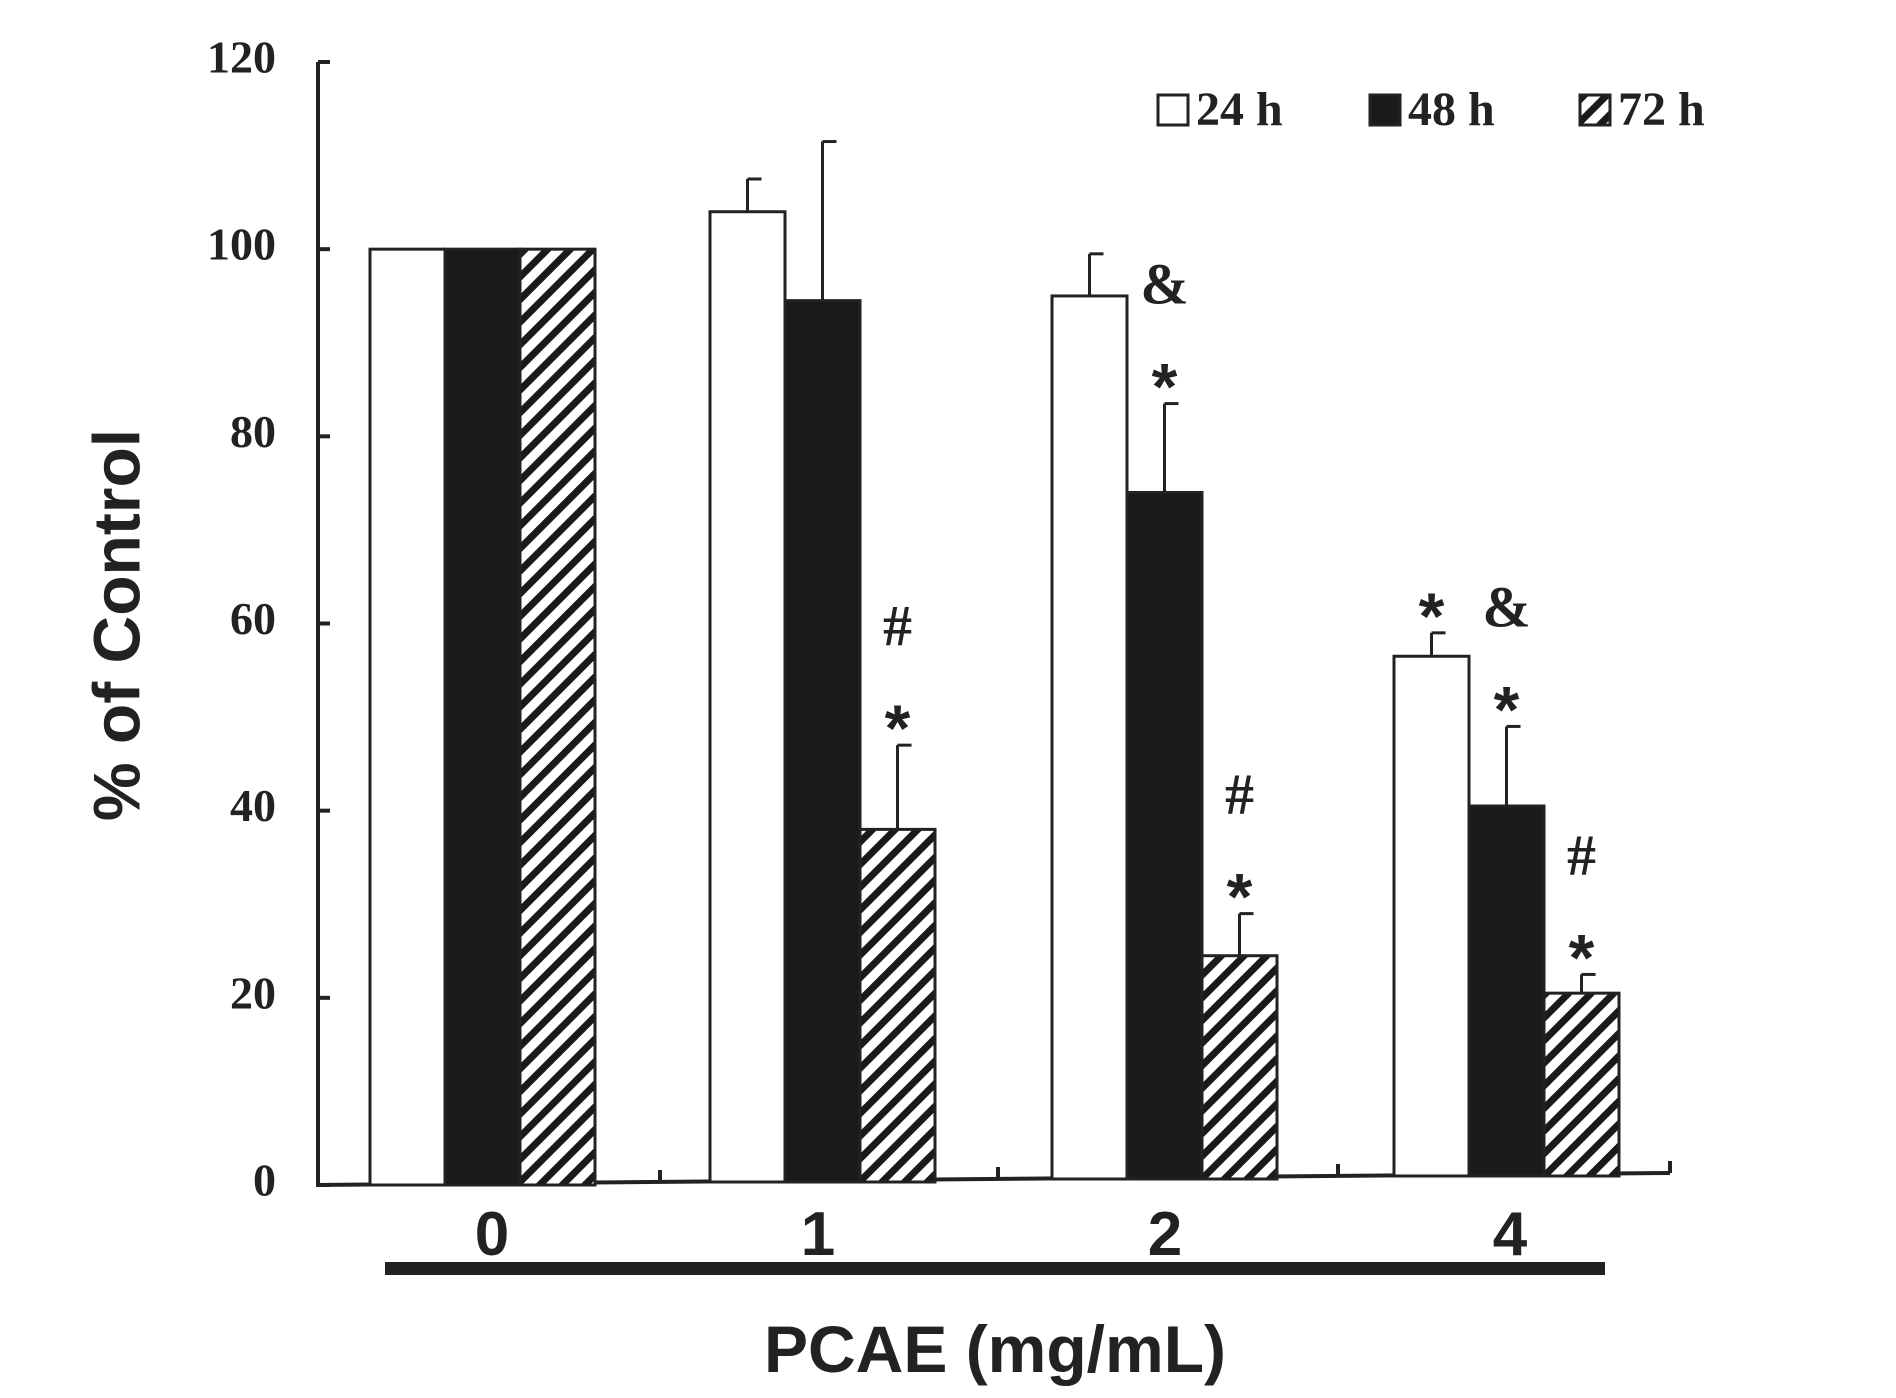  What do you see at coordinates (253, 618) in the screenshot?
I see `y-tick-label: 60` at bounding box center [253, 618].